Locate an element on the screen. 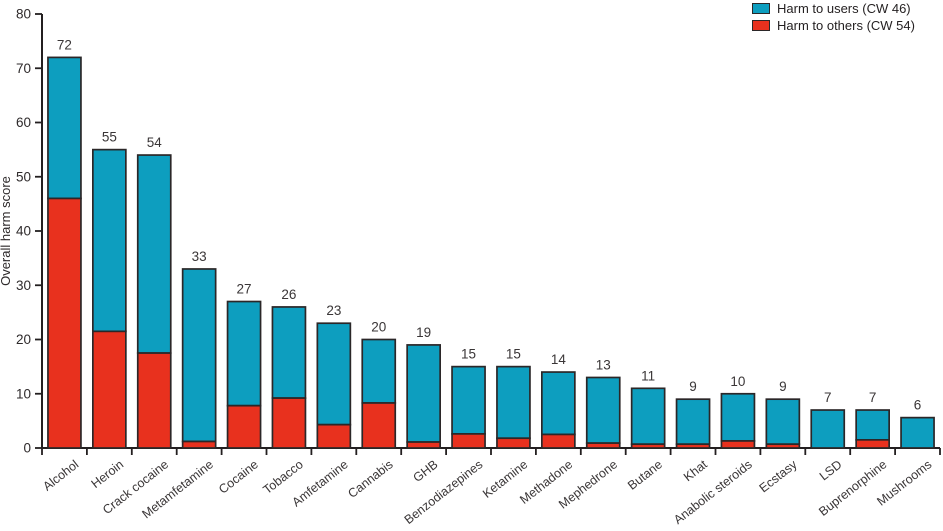  bar-total-label-amfetamine: 23 is located at coordinates (333, 310).